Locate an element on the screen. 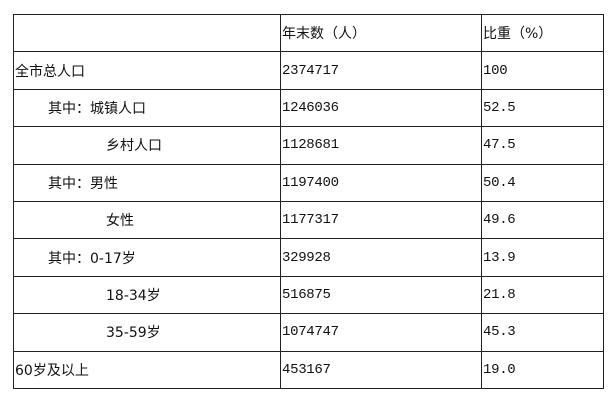 The image size is (612, 409). table-row: 18-34岁 516875 21.8 is located at coordinates (308, 295).